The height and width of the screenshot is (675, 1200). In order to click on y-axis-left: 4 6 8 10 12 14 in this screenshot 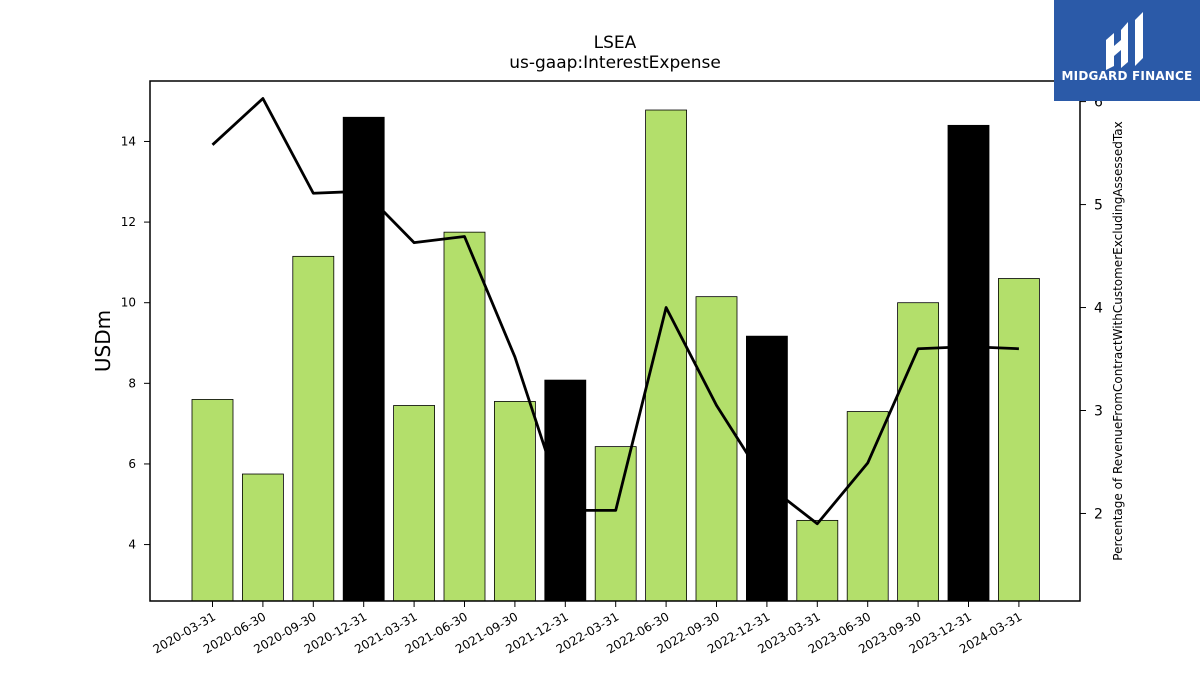, I will do `click(135, 343)`.